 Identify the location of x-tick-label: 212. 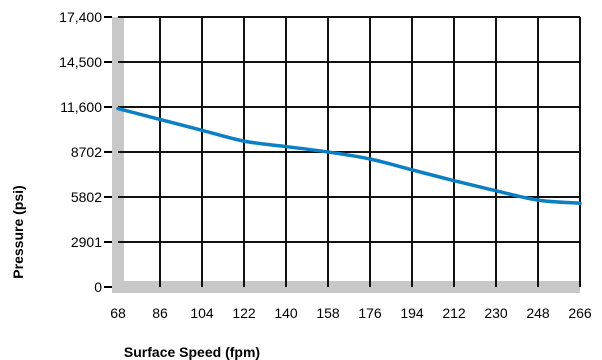
(454, 313).